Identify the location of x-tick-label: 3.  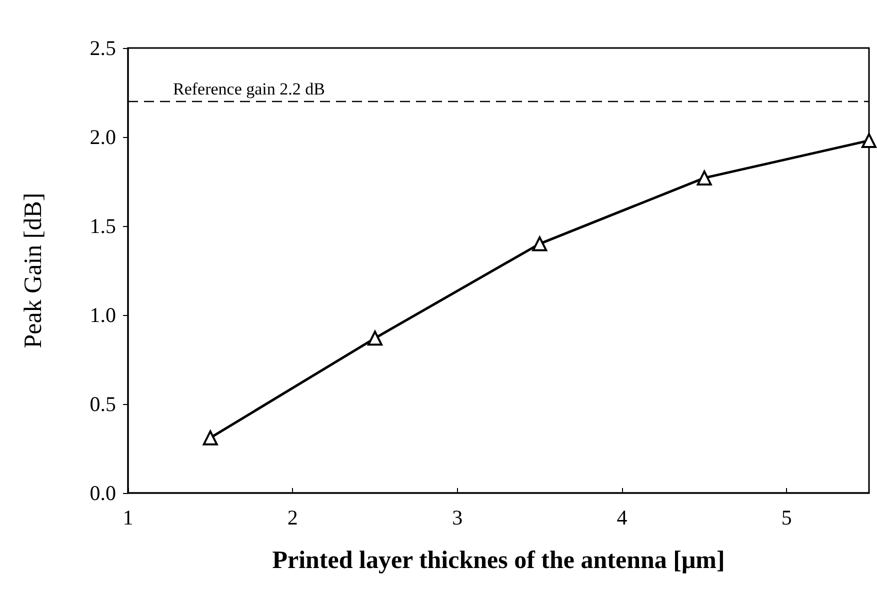
(457, 518).